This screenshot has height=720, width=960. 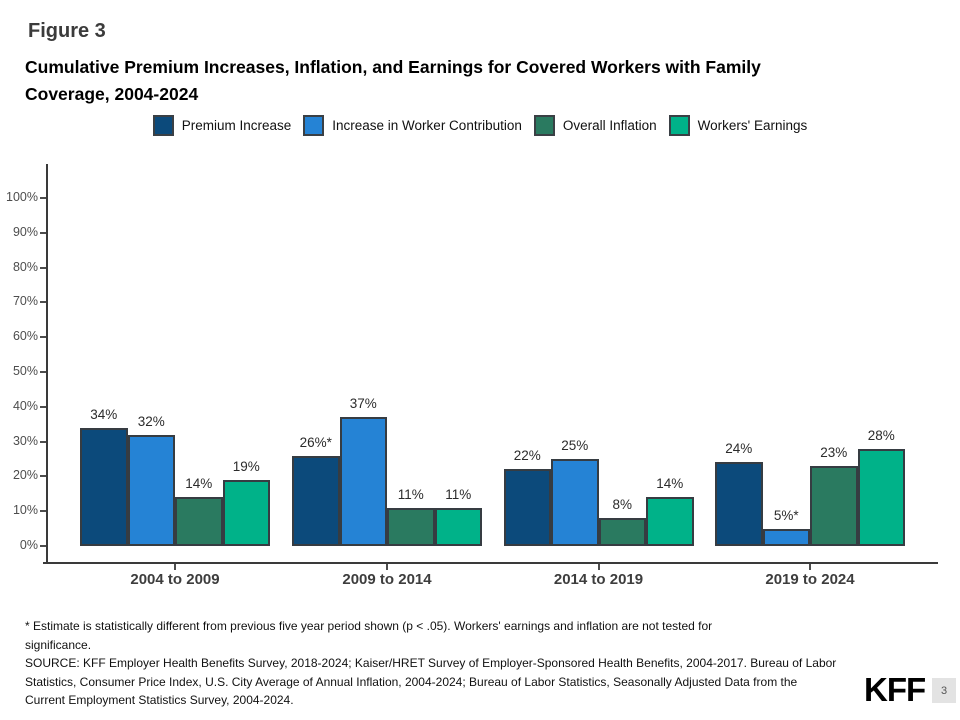 What do you see at coordinates (151, 490) in the screenshot?
I see `bar-increase-in-worker-contribution-2004-to-2009` at bounding box center [151, 490].